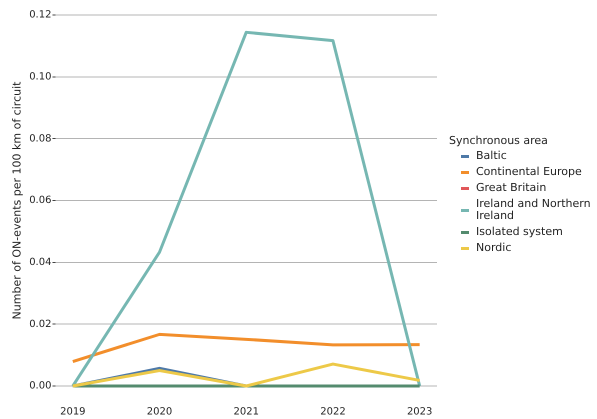 This screenshot has height=419, width=597. Describe the element at coordinates (519, 231) in the screenshot. I see `legend-label: Isolated system` at that location.